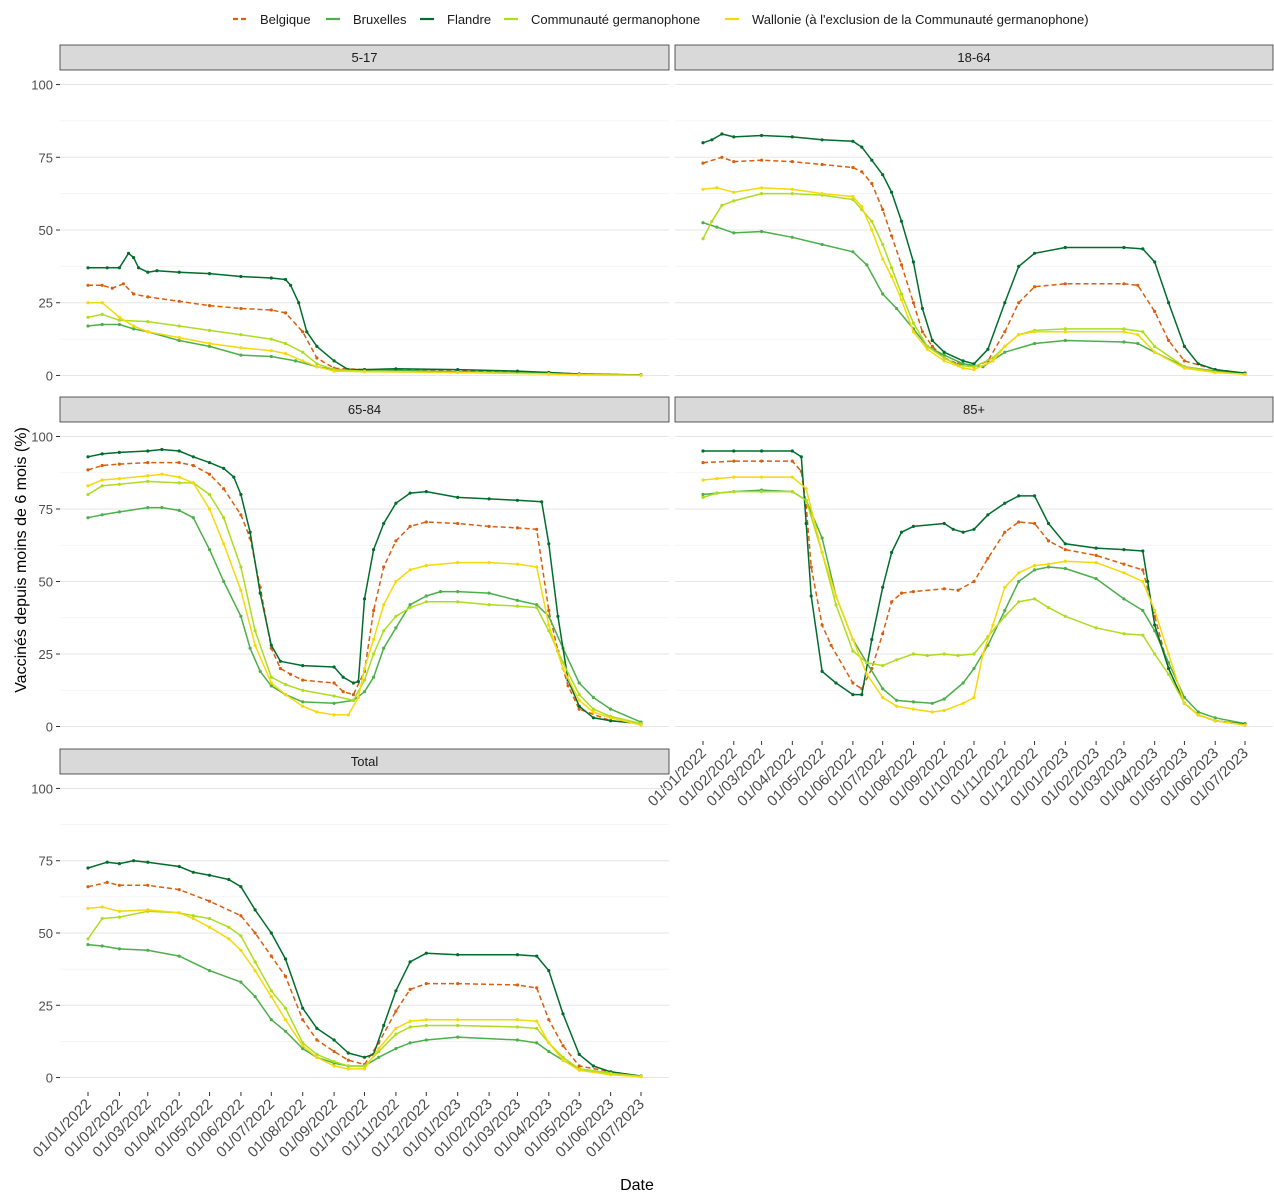 This screenshot has width=1274, height=1193. Describe the element at coordinates (46, 861) in the screenshot. I see `y-tick-label: 75` at that location.